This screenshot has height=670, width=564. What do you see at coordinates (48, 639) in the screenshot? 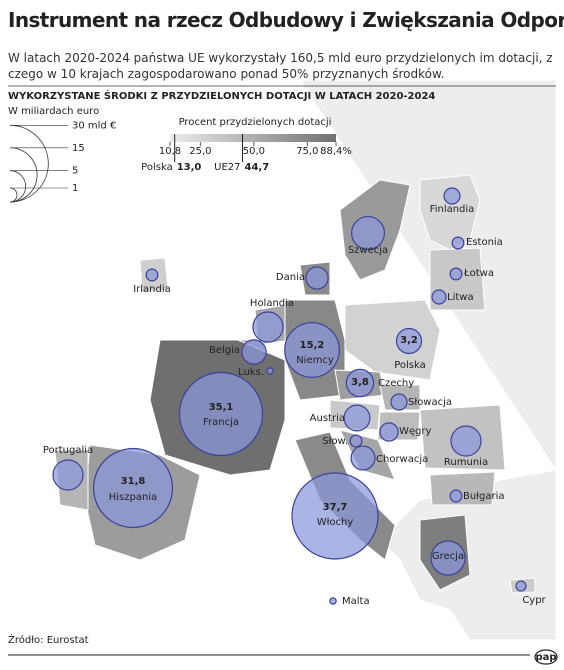
I see `source: Źródło: Eurostat` at bounding box center [48, 639].